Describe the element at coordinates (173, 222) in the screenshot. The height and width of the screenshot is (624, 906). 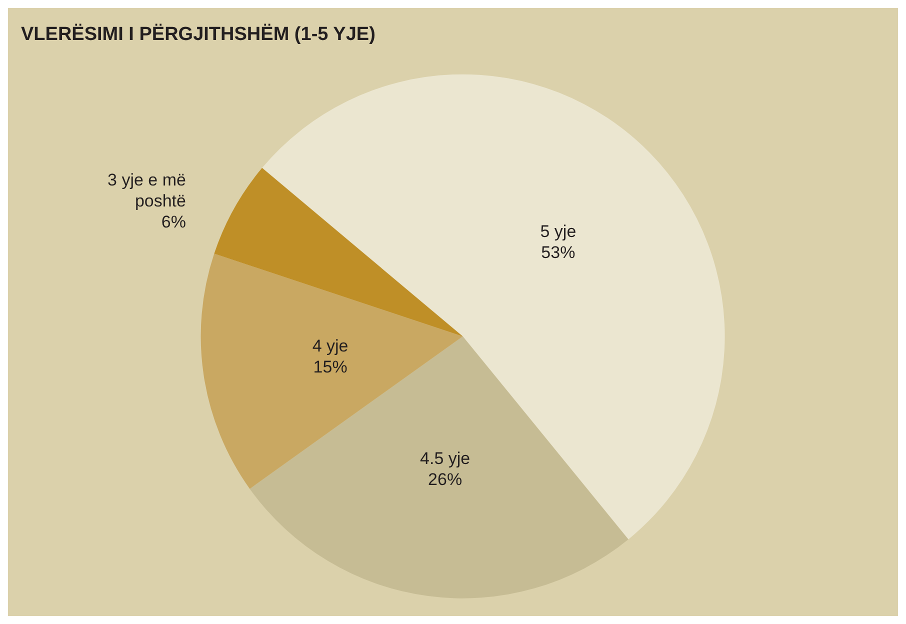
I see `data-label: 6%` at that location.